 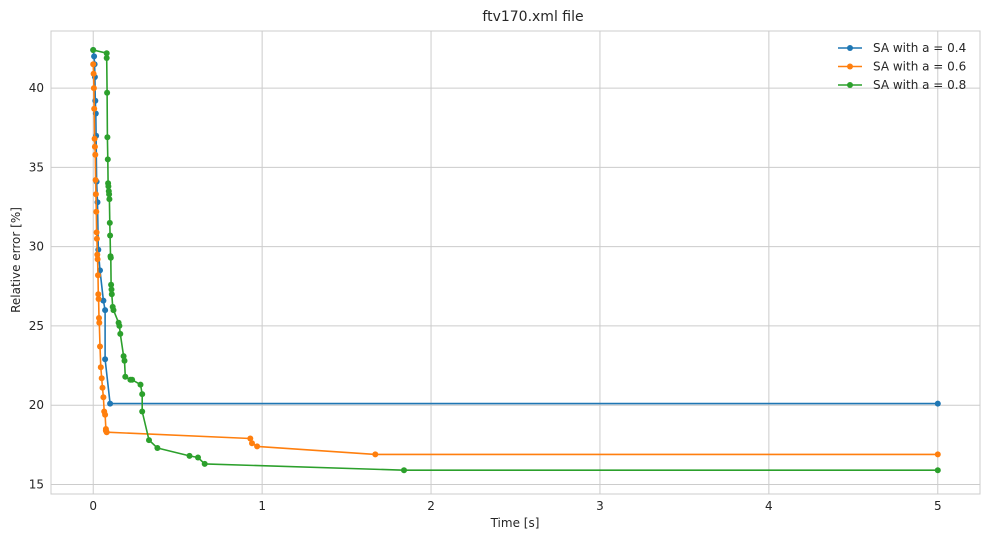 I want to click on x-axis-label: Time [s], so click(x=515, y=523).